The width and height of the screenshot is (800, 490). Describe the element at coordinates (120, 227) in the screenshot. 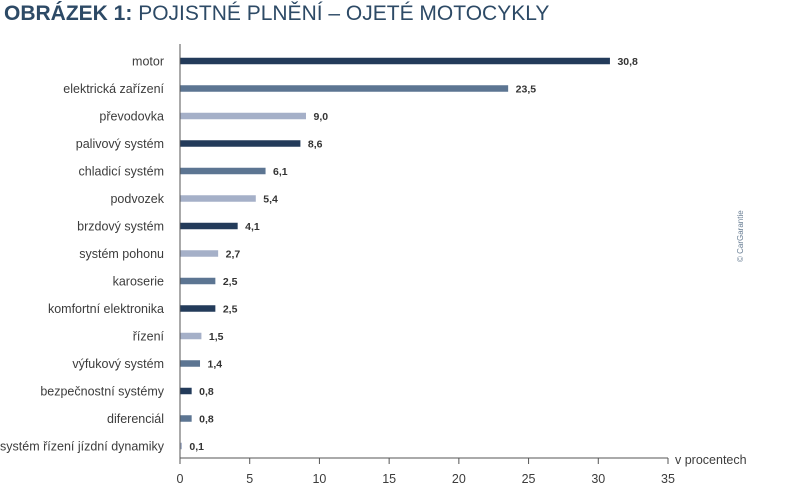

I see `category-label: brzdový systém` at that location.